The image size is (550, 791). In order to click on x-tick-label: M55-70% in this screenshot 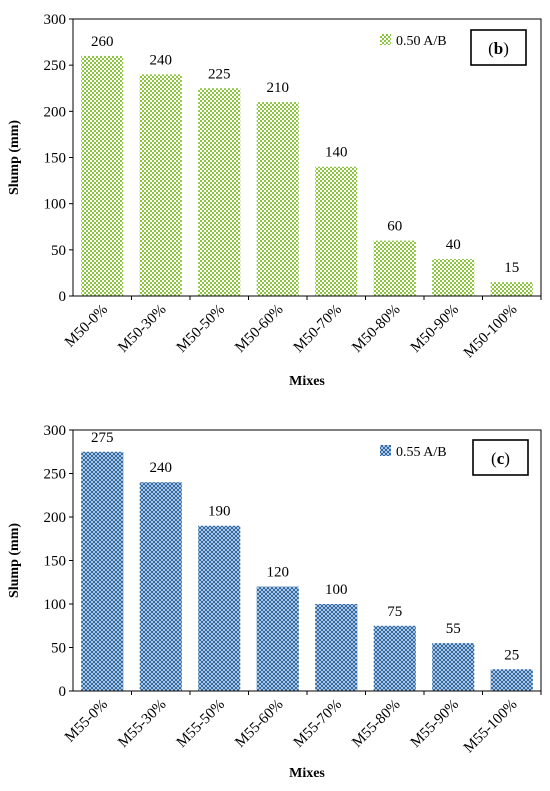, I will do `click(318, 724)`.